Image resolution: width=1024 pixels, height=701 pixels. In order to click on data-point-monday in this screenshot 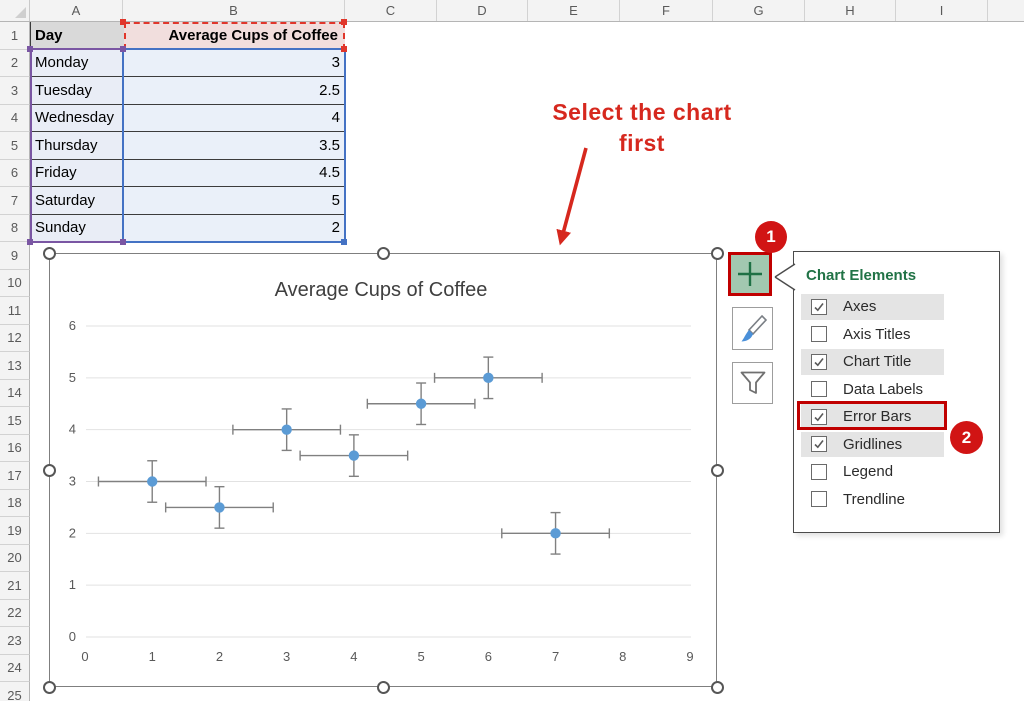, I will do `click(152, 481)`.